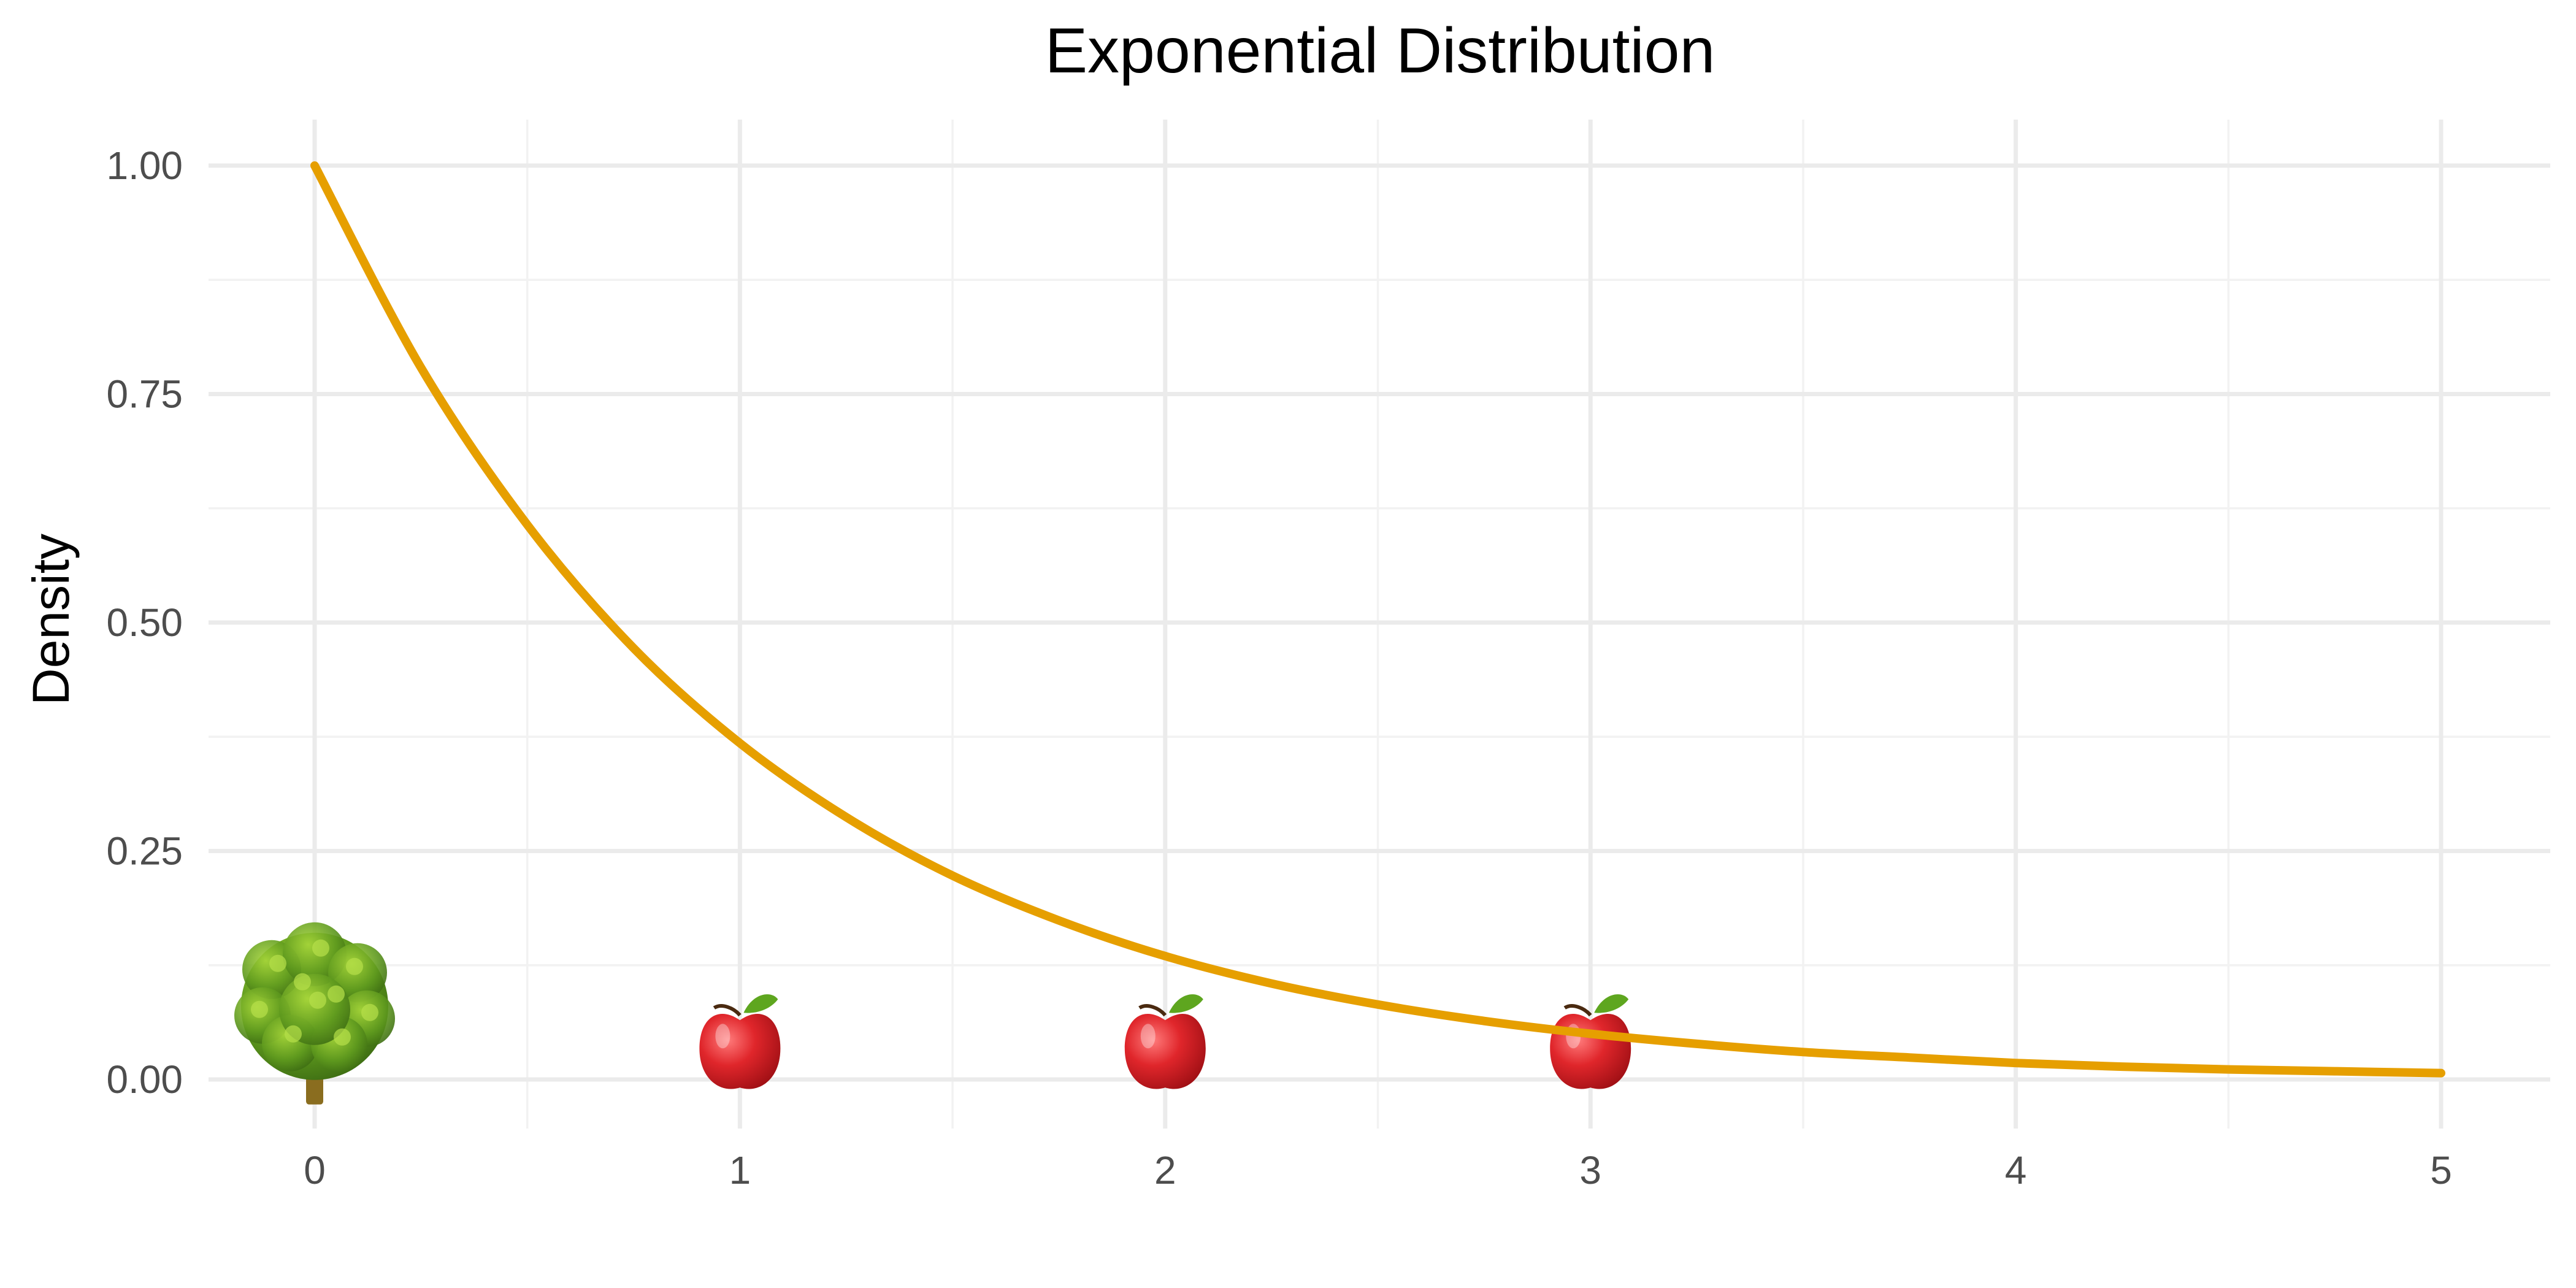 The width and height of the screenshot is (2576, 1288). What do you see at coordinates (314, 1013) in the screenshot?
I see `tree-icon` at bounding box center [314, 1013].